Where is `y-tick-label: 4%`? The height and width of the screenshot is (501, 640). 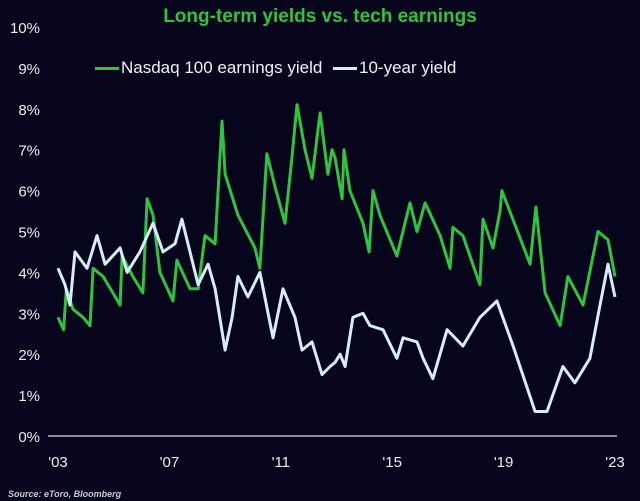
y-tick-label: 4% is located at coordinates (29, 273).